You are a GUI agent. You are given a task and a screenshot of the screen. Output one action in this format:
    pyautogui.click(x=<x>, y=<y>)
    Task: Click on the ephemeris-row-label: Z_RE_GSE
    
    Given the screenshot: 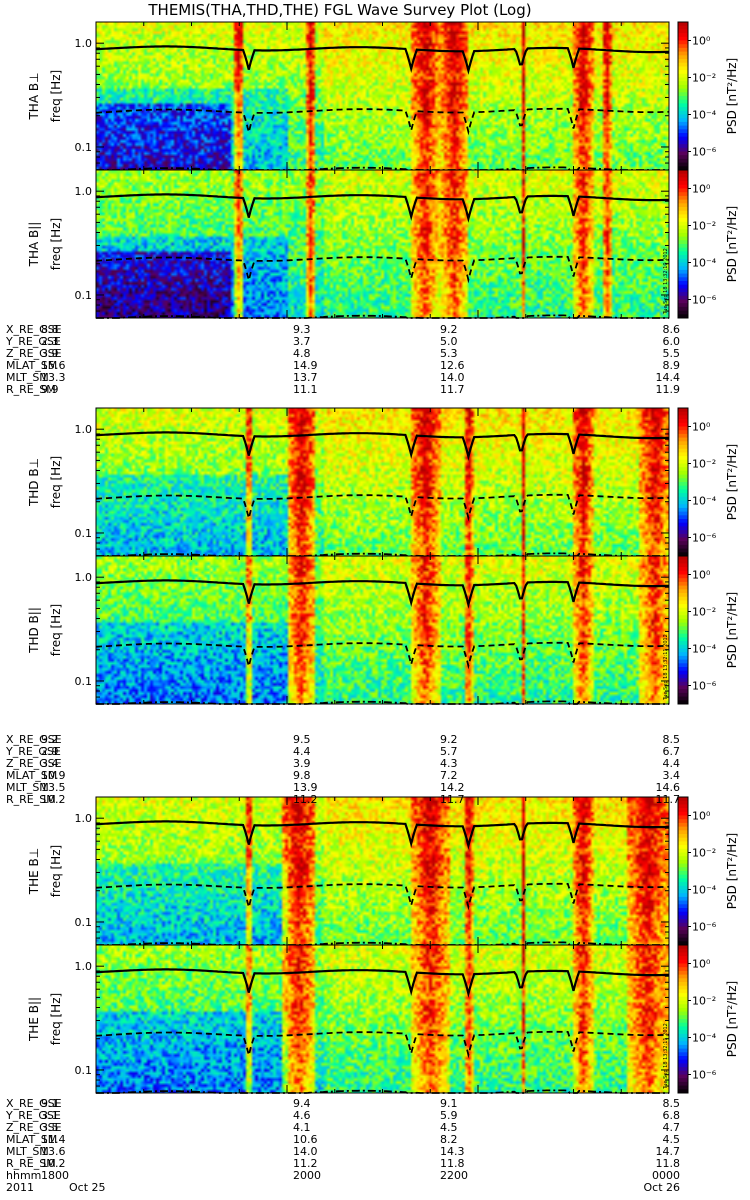 What is the action you would take?
    pyautogui.click(x=34, y=353)
    